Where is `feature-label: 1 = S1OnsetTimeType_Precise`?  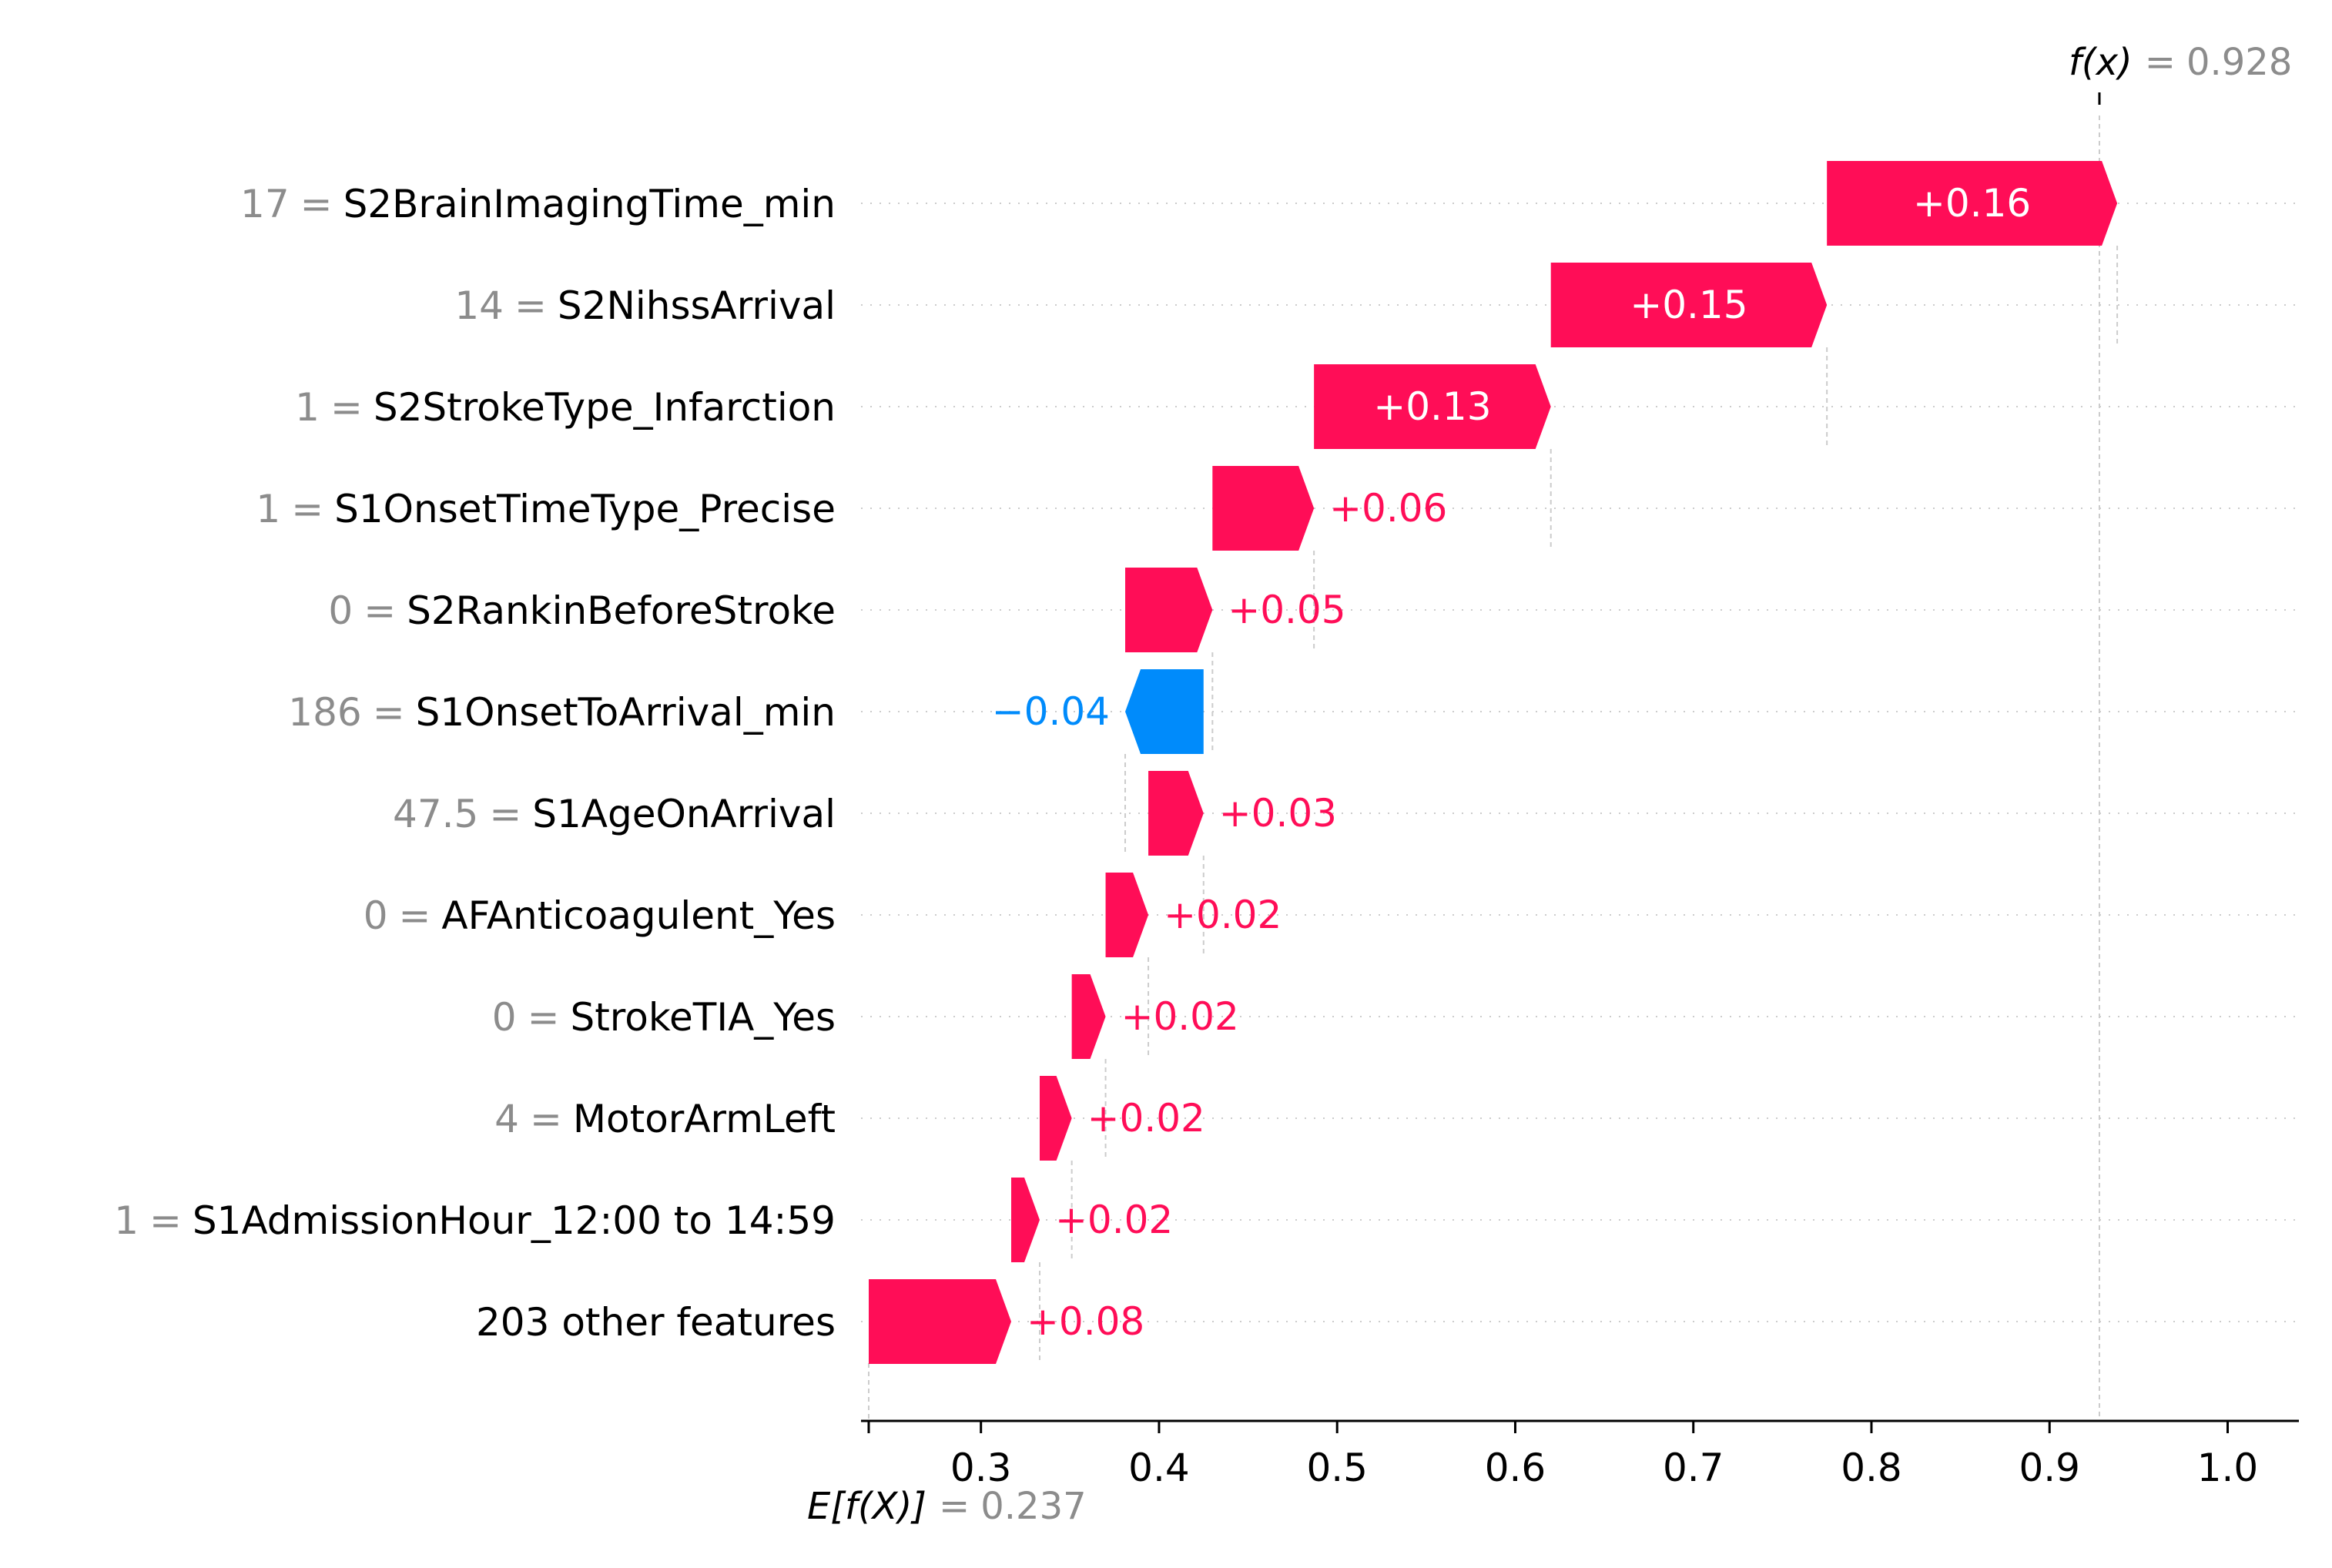
feature-label: 1 = S1OnsetTimeType_Precise is located at coordinates (546, 509).